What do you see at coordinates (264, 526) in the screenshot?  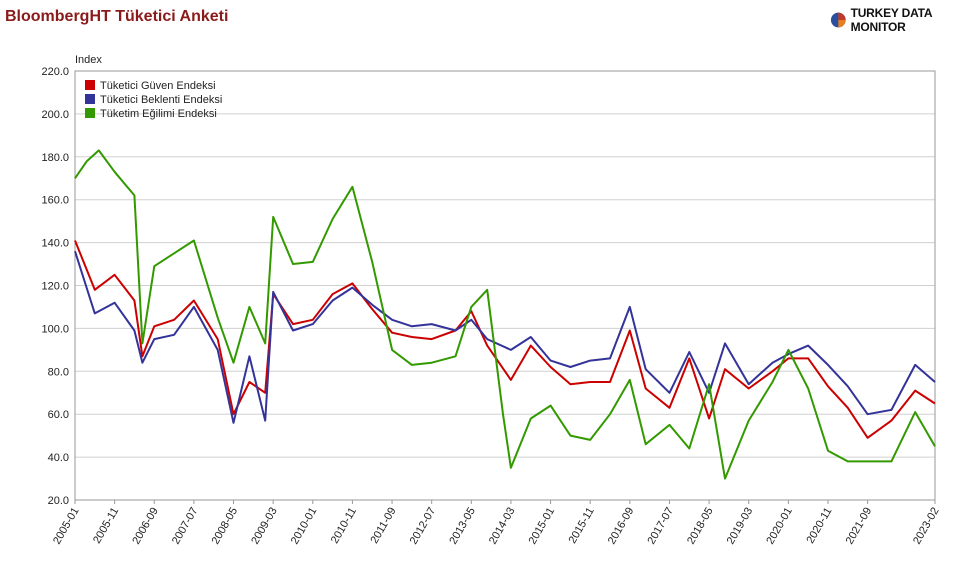 I see `x-tick-label: 2009-03` at bounding box center [264, 526].